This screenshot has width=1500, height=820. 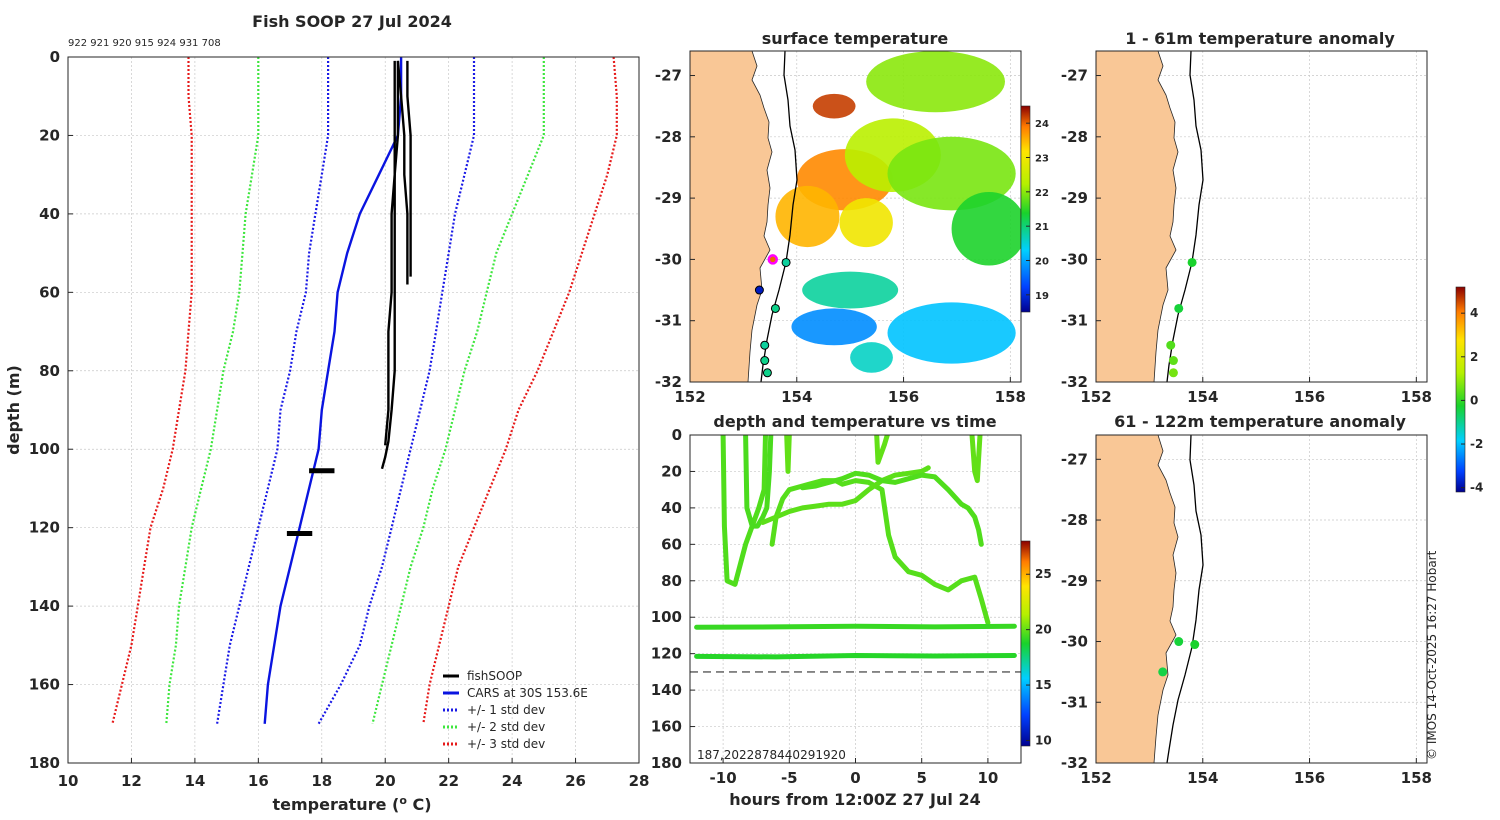 I want to click on anomaly-cb-tick-label: 2, so click(x=1474, y=357).